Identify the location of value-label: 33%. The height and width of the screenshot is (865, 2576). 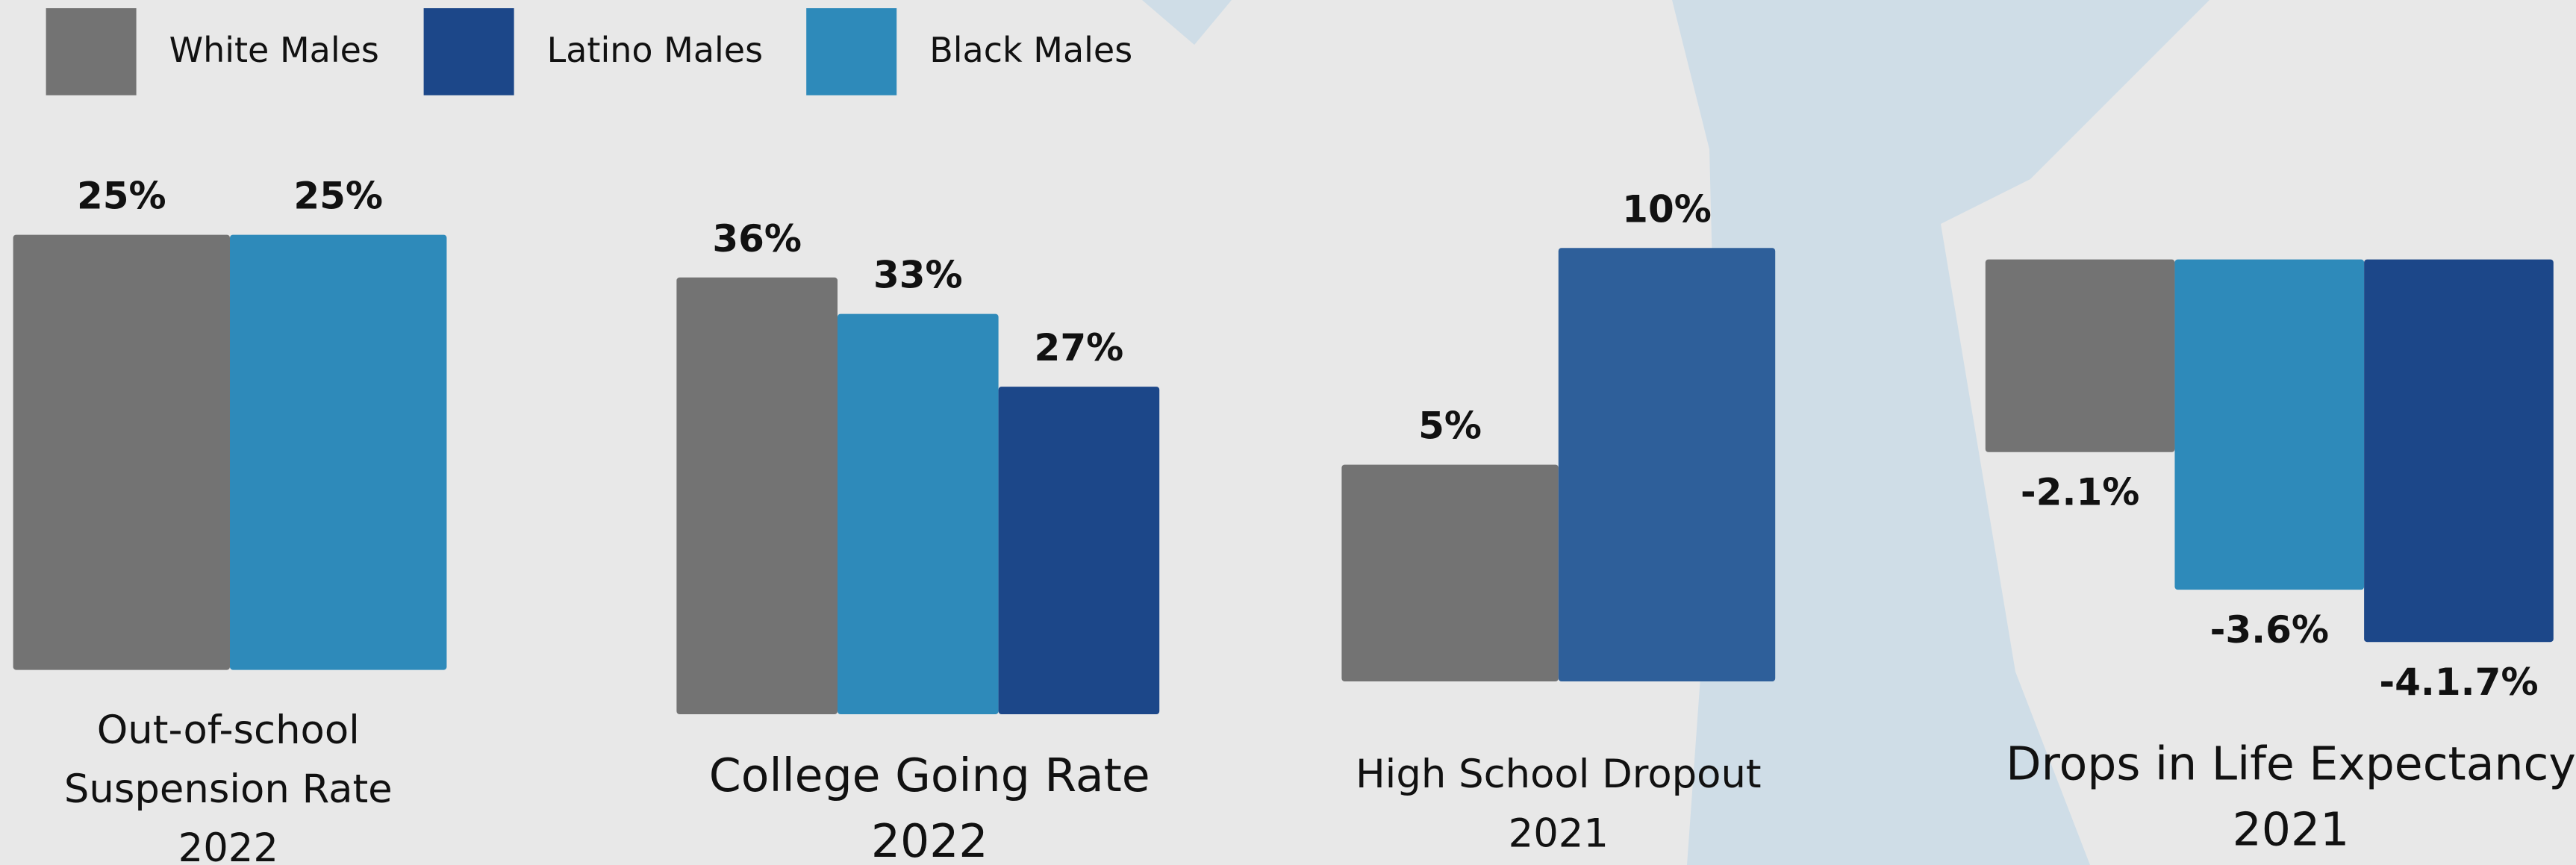
(918, 275).